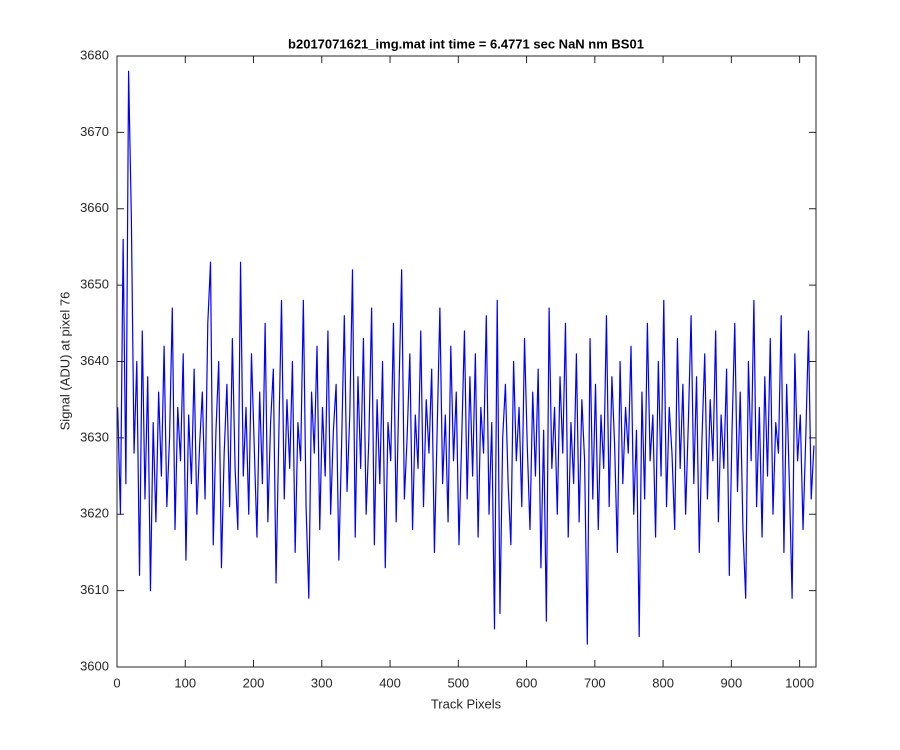 The width and height of the screenshot is (900, 750). Describe the element at coordinates (94, 131) in the screenshot. I see `y-tick-label: 3670` at that location.